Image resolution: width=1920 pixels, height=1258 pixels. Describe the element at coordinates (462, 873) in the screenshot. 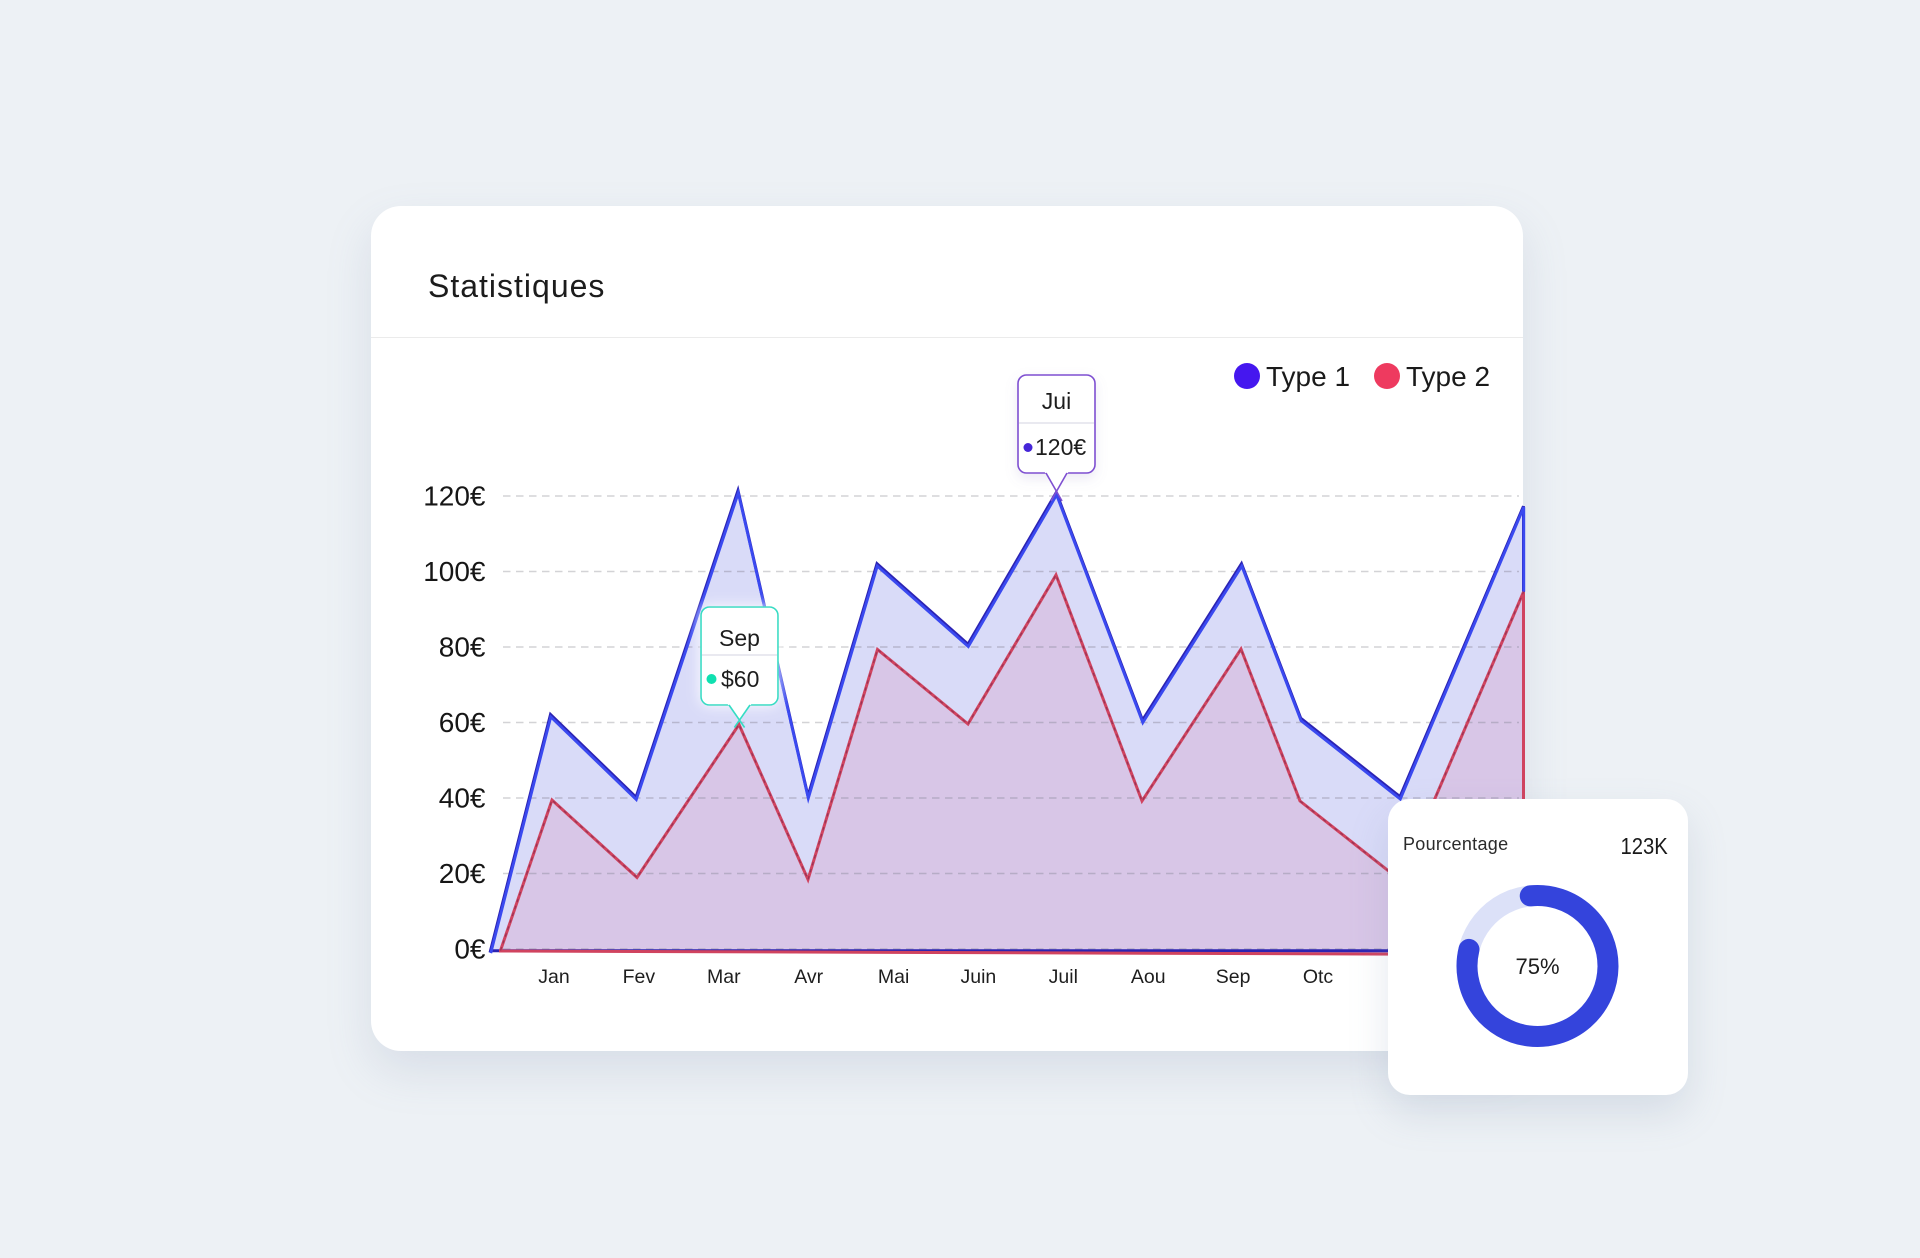

I see `svg-text: 20€` at that location.